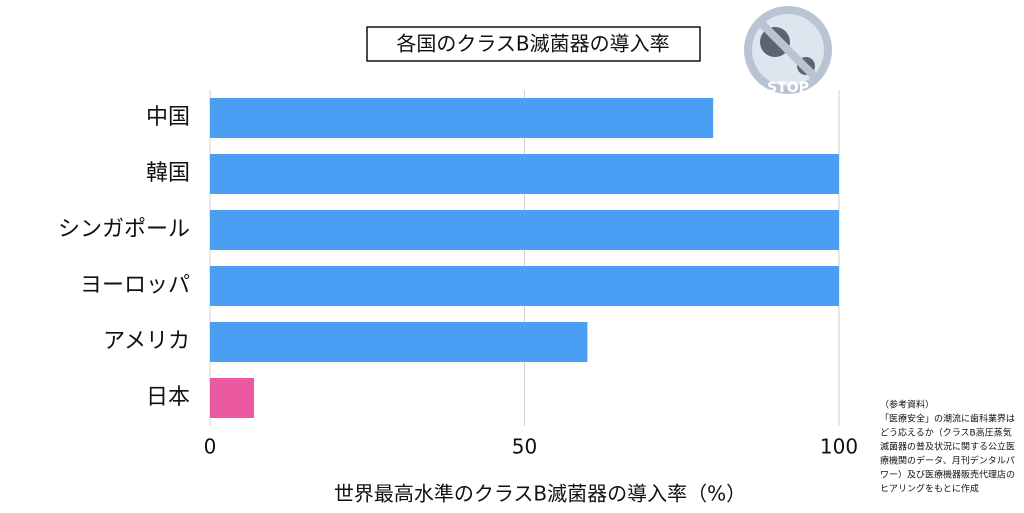  I want to click on source-note: ヒアリングをもとに作成, so click(929, 489).